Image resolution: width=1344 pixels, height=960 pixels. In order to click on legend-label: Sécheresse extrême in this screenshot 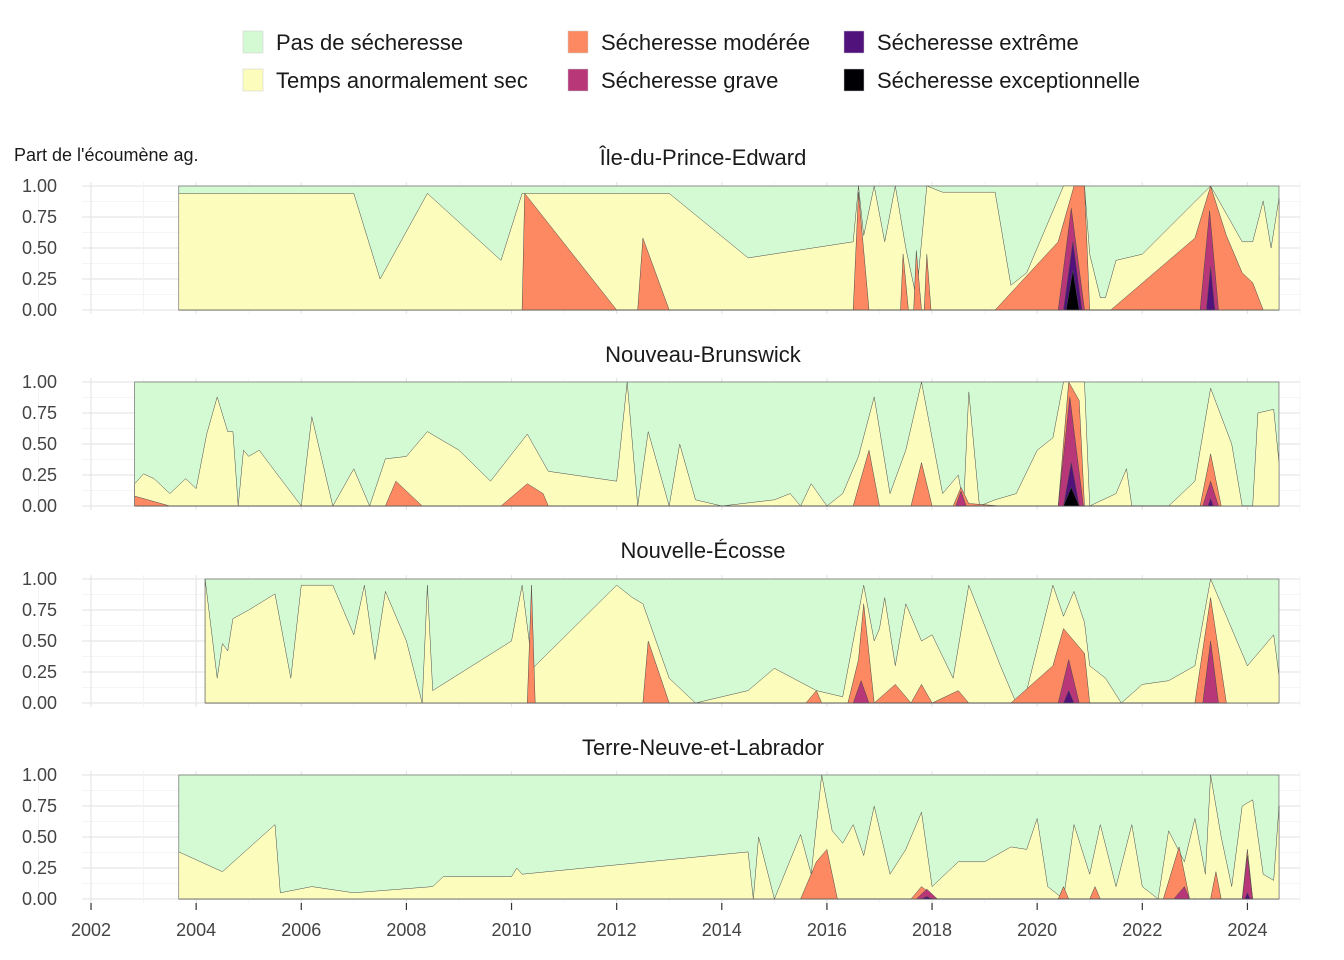, I will do `click(978, 42)`.